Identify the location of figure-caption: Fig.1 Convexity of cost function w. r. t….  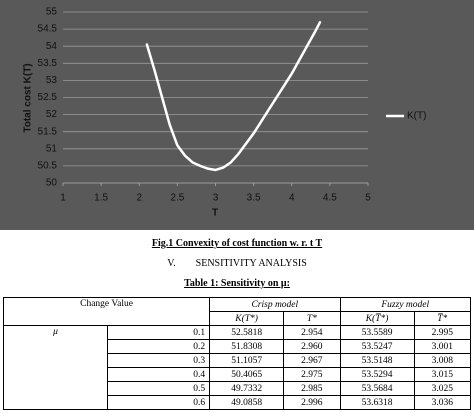
(237, 243).